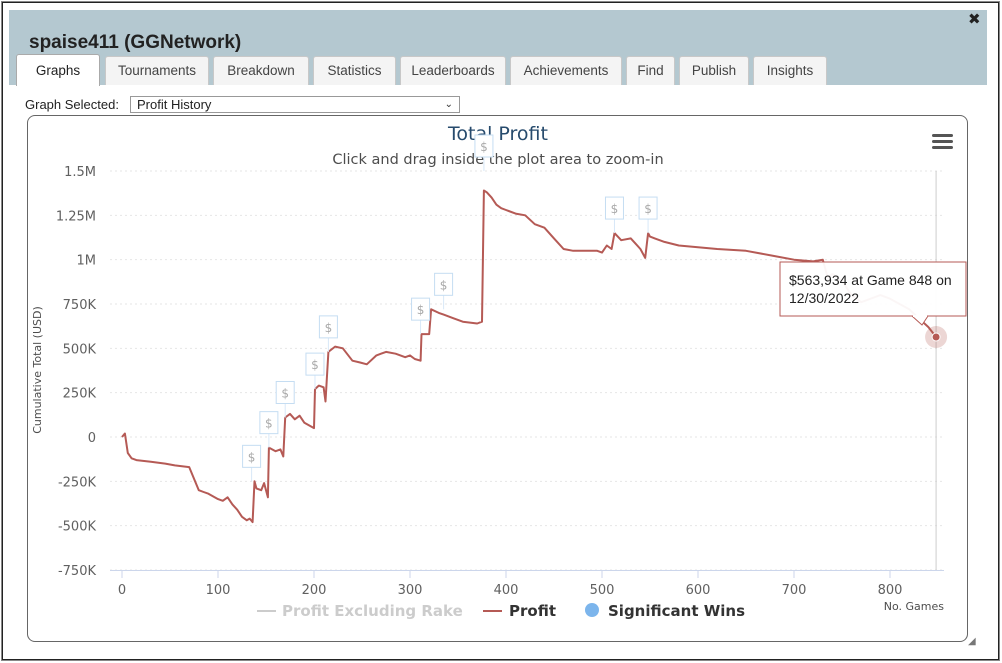  What do you see at coordinates (790, 70) in the screenshot?
I see `tab-insights: Insights` at bounding box center [790, 70].